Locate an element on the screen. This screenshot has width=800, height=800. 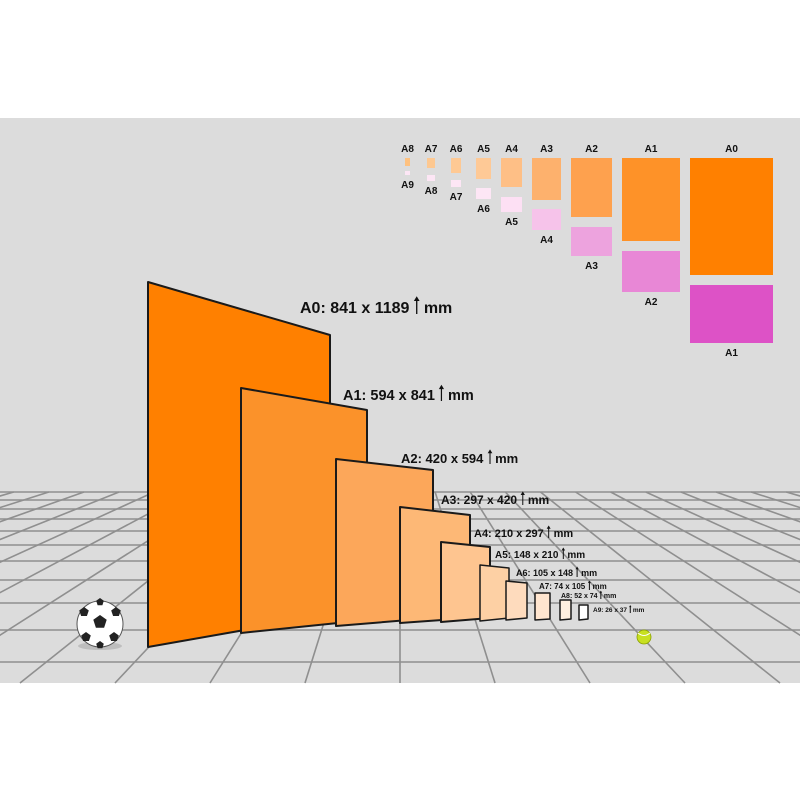
sheet-a9 is located at coordinates (583, 612).